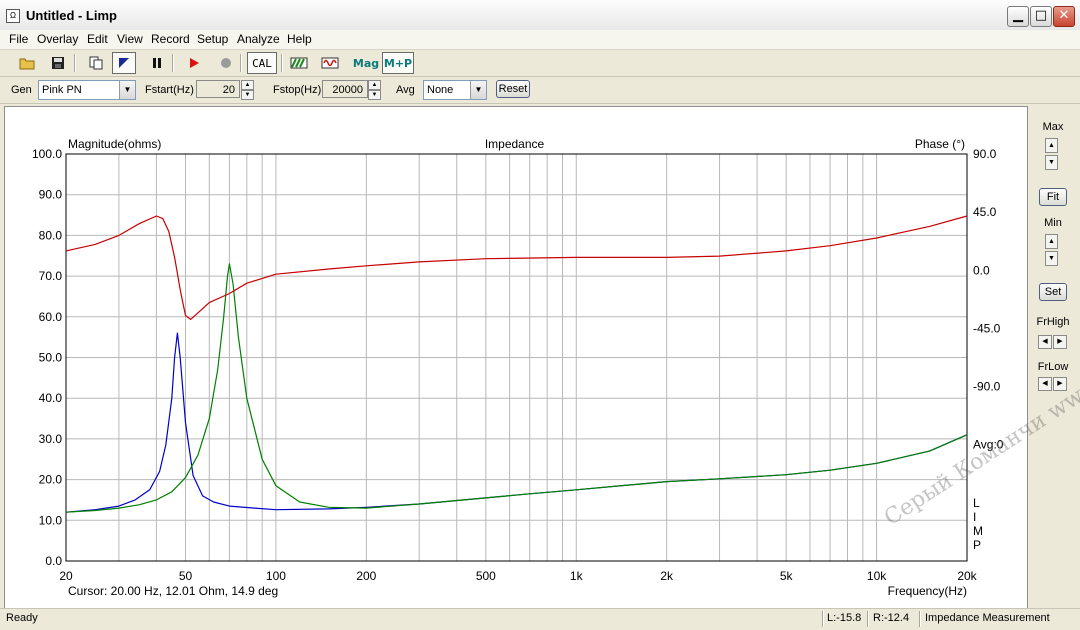 The image size is (1080, 630). What do you see at coordinates (366, 63) in the screenshot?
I see `mag-button: Mag` at bounding box center [366, 63].